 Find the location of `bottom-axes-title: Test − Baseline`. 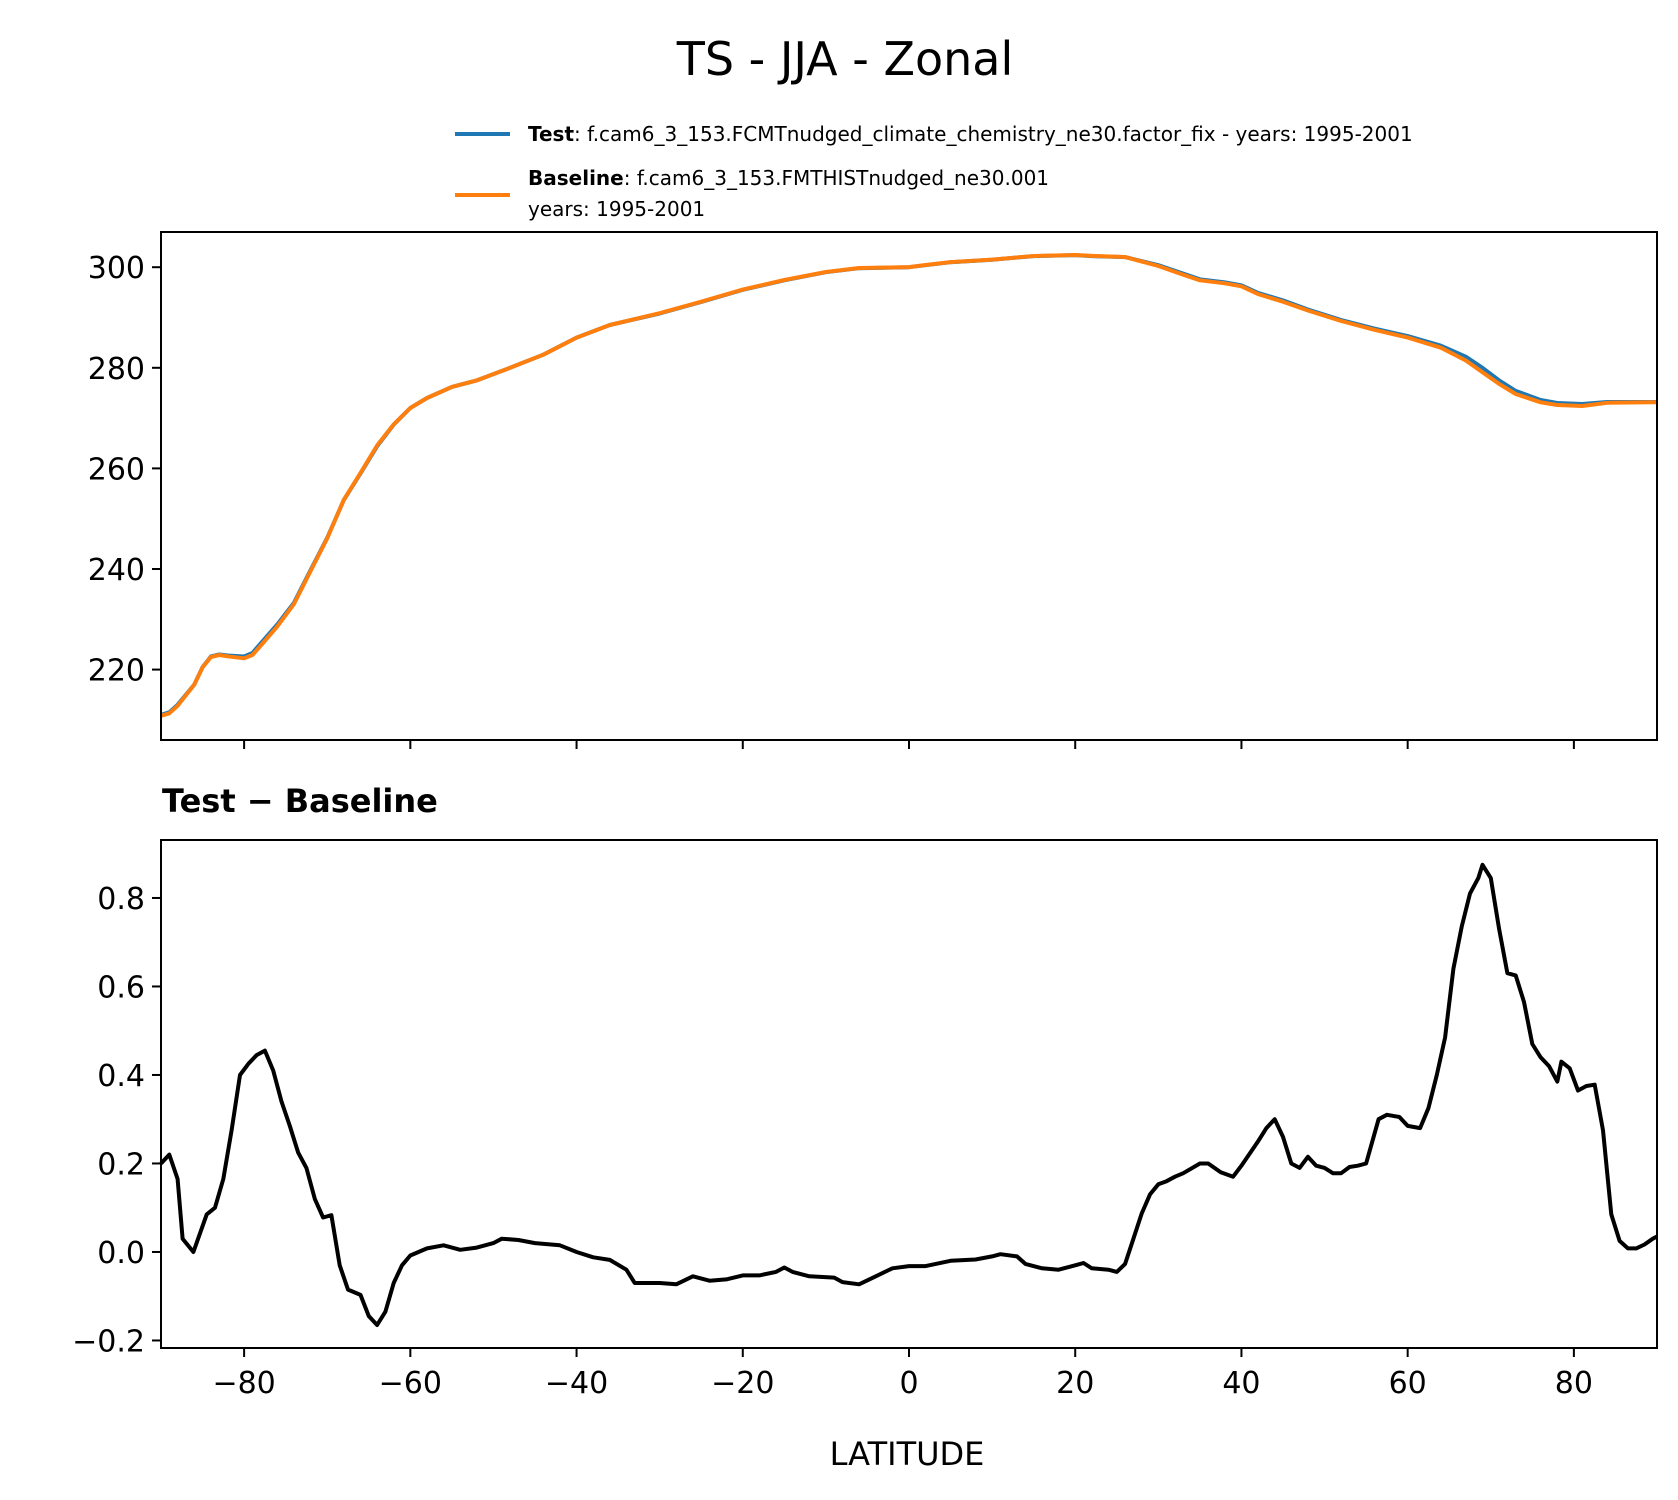

bottom-axes-title: Test − Baseline is located at coordinates (300, 801).